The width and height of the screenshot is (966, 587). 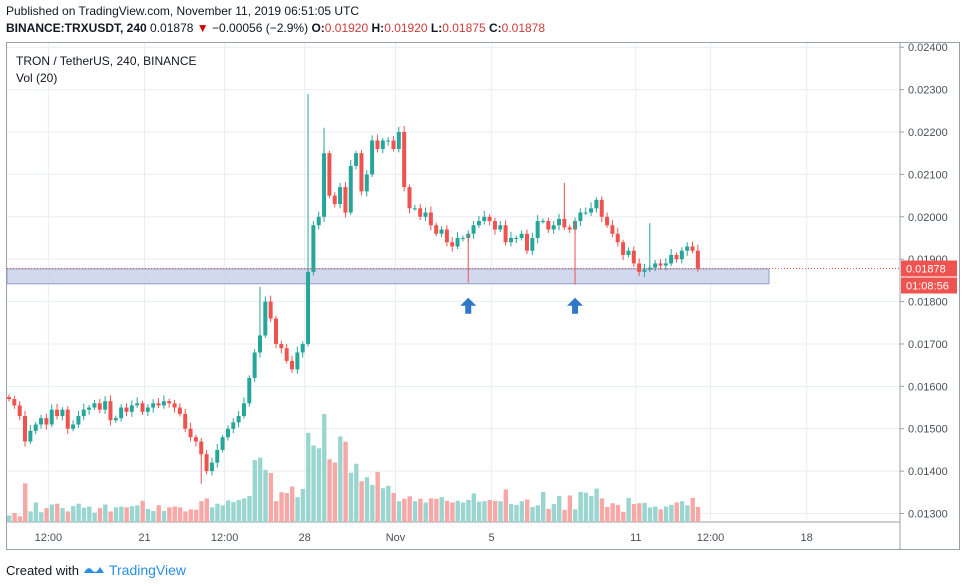 I want to click on close-label: C:, so click(x=495, y=28).